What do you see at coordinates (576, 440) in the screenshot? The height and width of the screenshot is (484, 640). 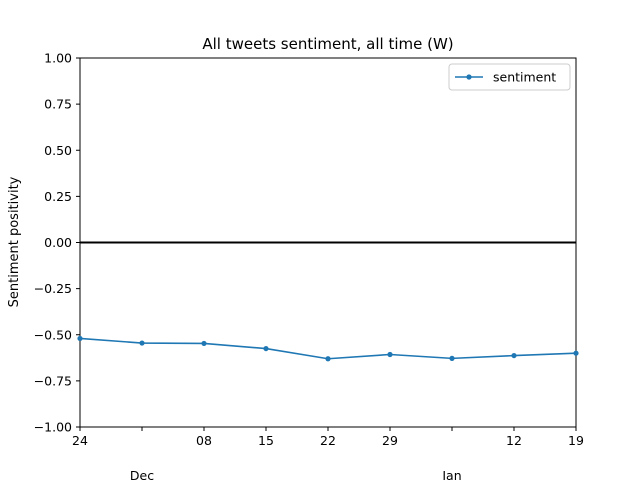 I see `x-tick-label: 19` at bounding box center [576, 440].